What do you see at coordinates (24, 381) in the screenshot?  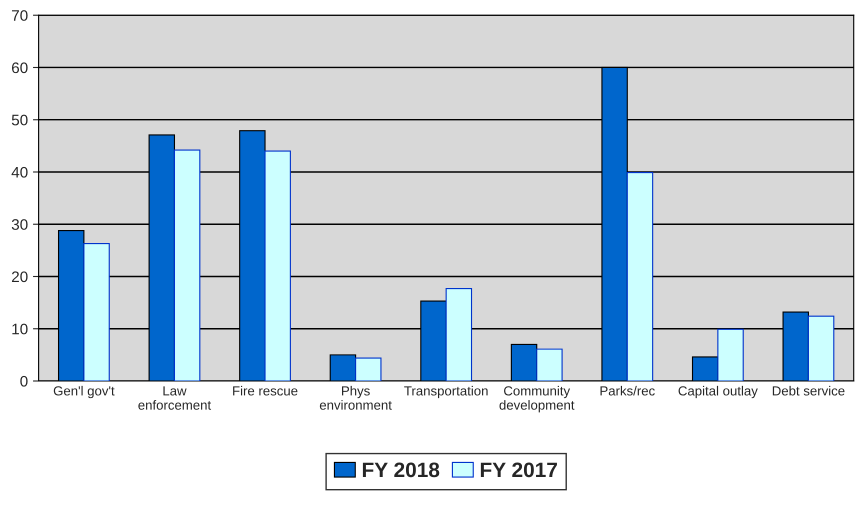 I see `y-tick-label: 0` at bounding box center [24, 381].